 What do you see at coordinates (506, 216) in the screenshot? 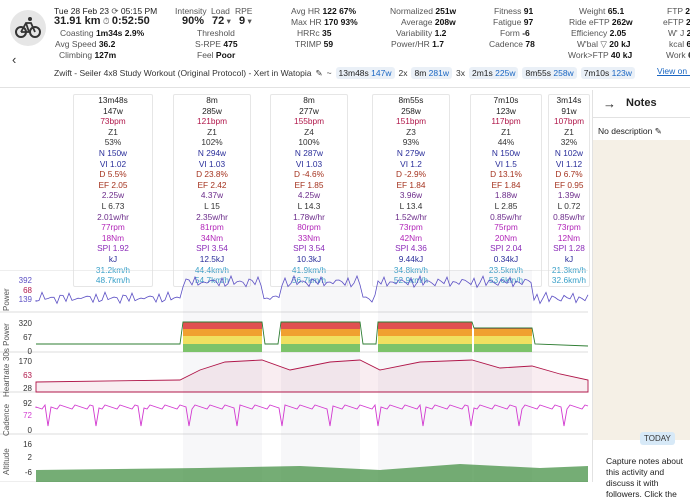
I see `interval-whr: 0.85w/hr` at bounding box center [506, 216].